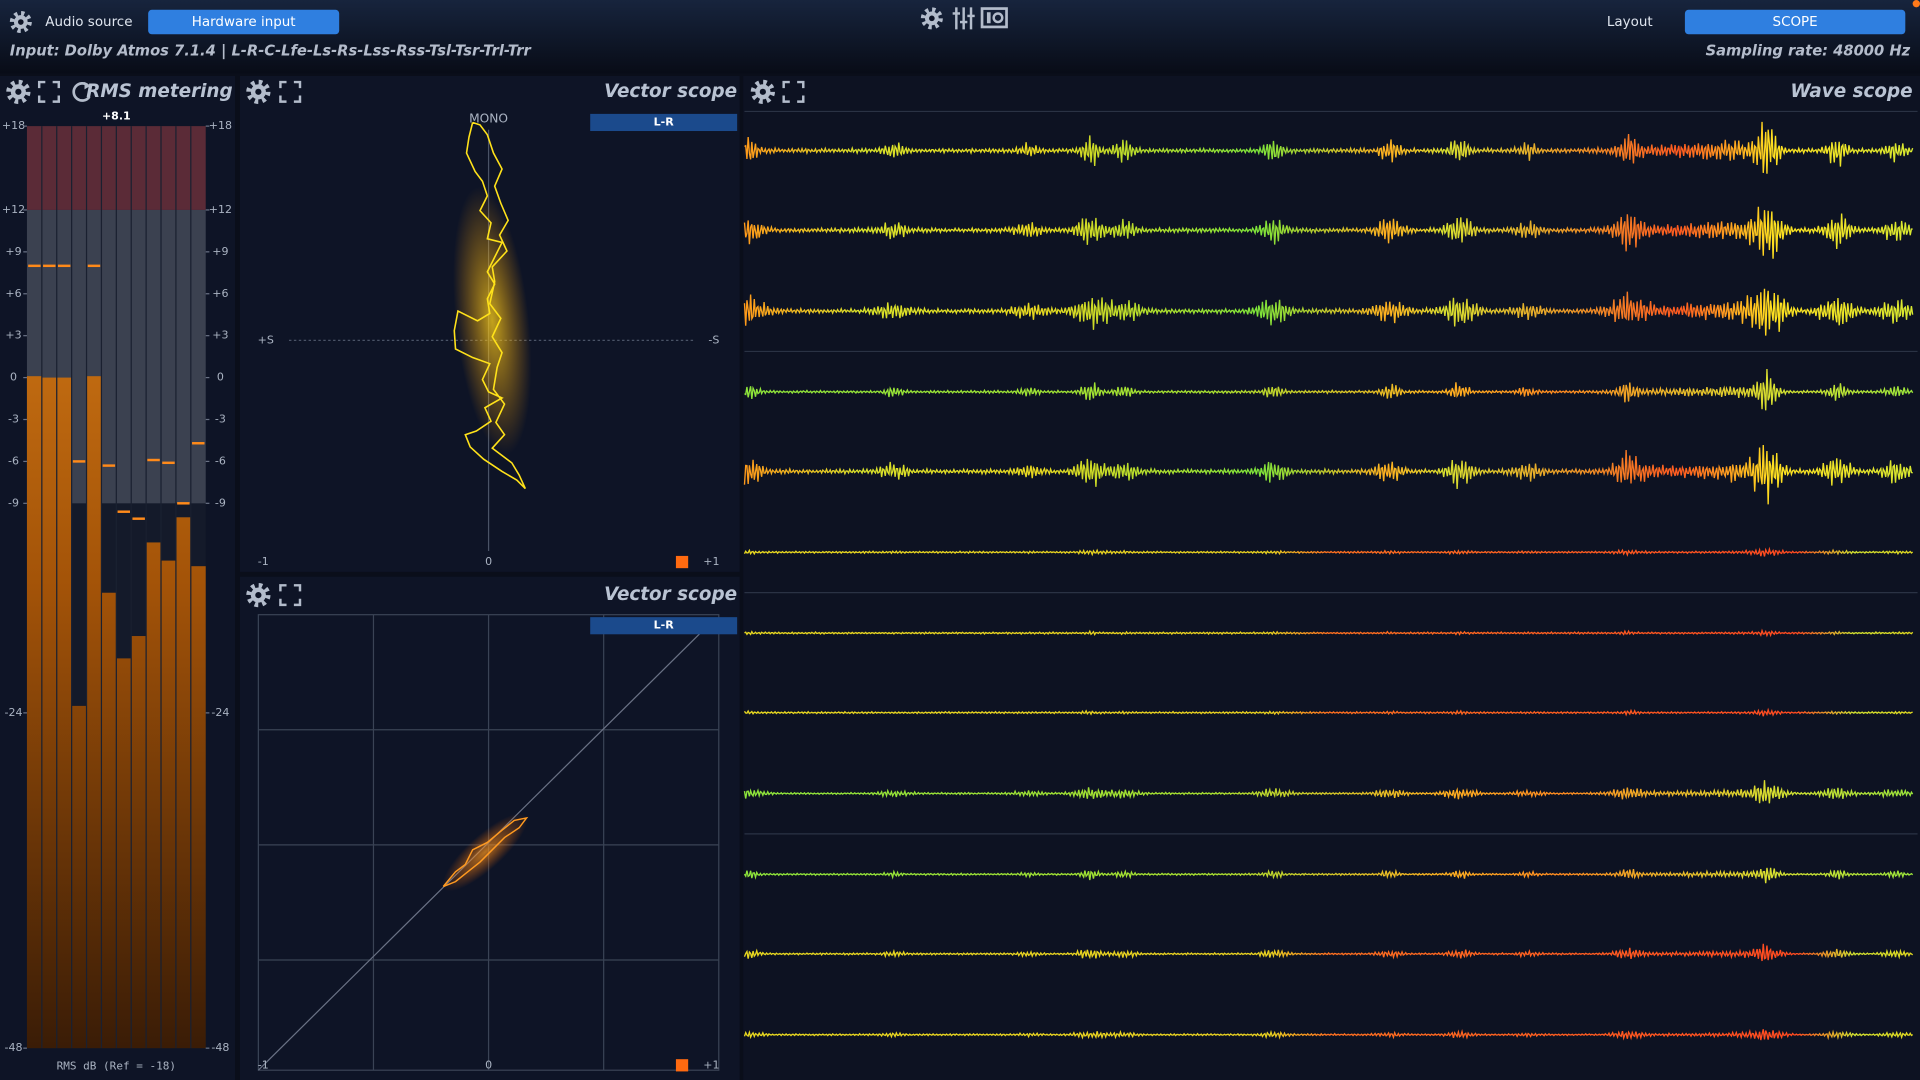  What do you see at coordinates (1808, 50) in the screenshot?
I see `sampling-rate: Sampling rate: 48000 Hz` at bounding box center [1808, 50].